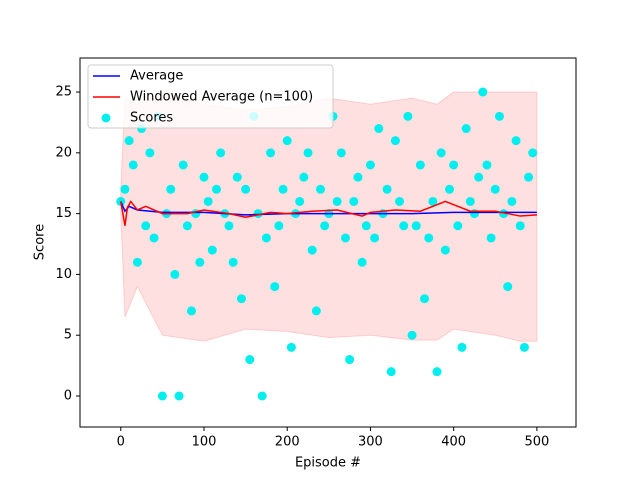 The image size is (640, 480). What do you see at coordinates (106, 118) in the screenshot?
I see `legend-marker` at bounding box center [106, 118].